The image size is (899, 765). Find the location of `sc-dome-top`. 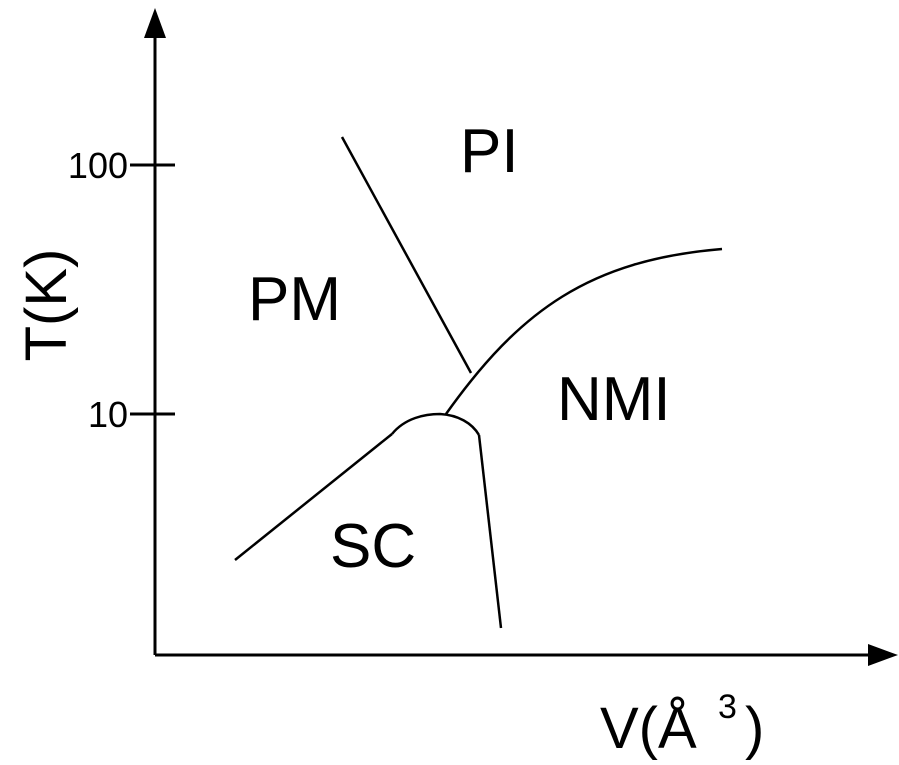

sc-dome-top is located at coordinates (436, 424).